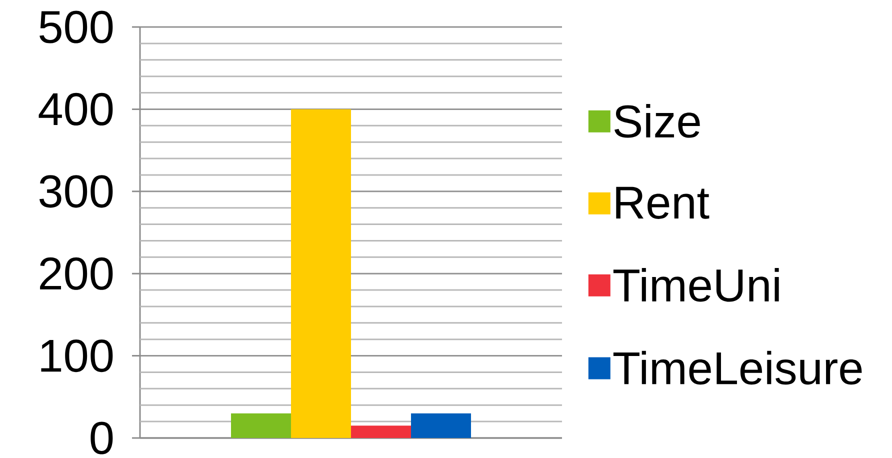  Describe the element at coordinates (657, 121) in the screenshot. I see `legend-label: Size` at that location.